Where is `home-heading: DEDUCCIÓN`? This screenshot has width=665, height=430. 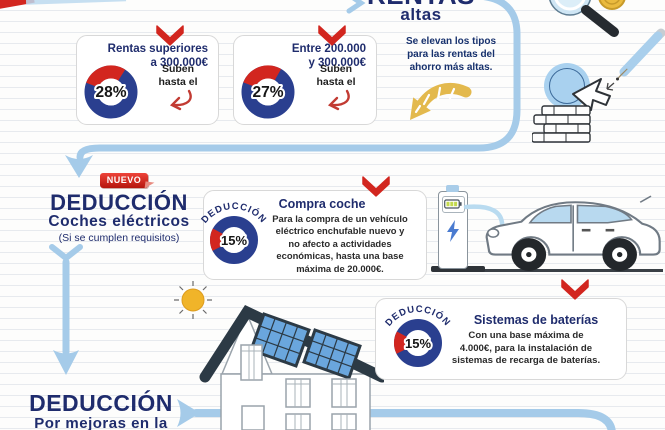
home-heading: DEDUCCIÓN is located at coordinates (101, 403).